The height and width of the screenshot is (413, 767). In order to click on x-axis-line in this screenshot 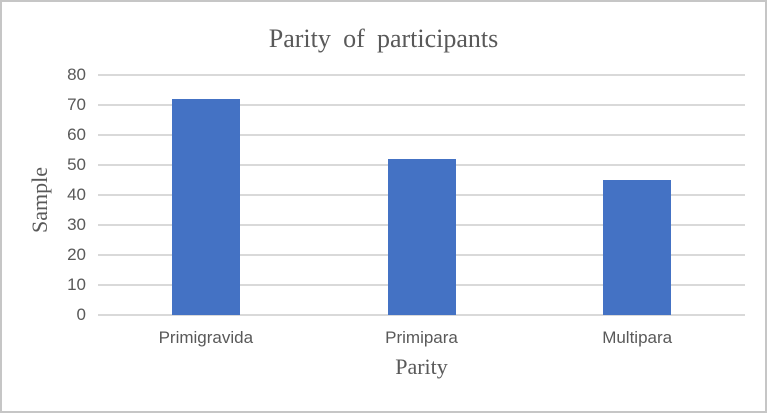, I will do `click(421, 315)`.